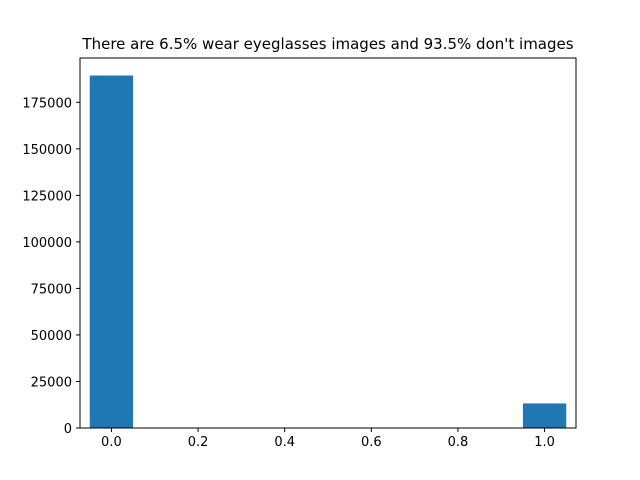  I want to click on y-tick-label: 0, so click(68, 429).